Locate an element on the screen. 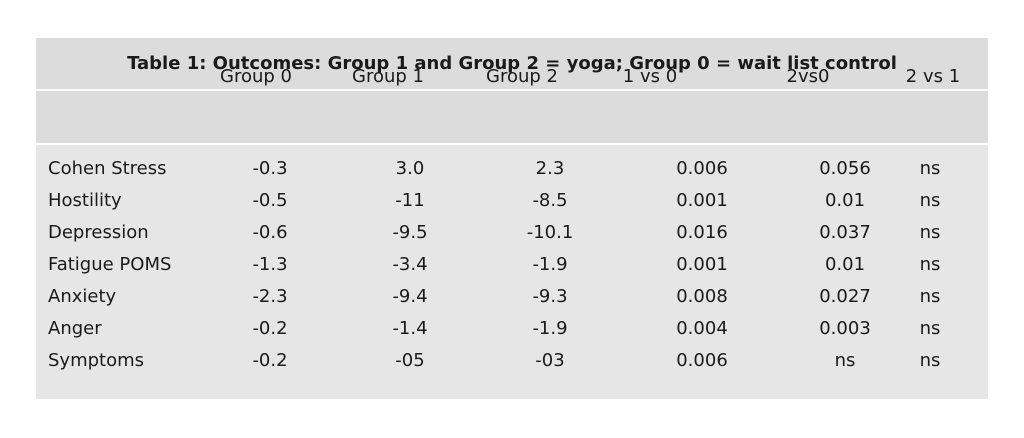 The height and width of the screenshot is (438, 1024). table-cell-group-2-value: 2.3 is located at coordinates (550, 168).